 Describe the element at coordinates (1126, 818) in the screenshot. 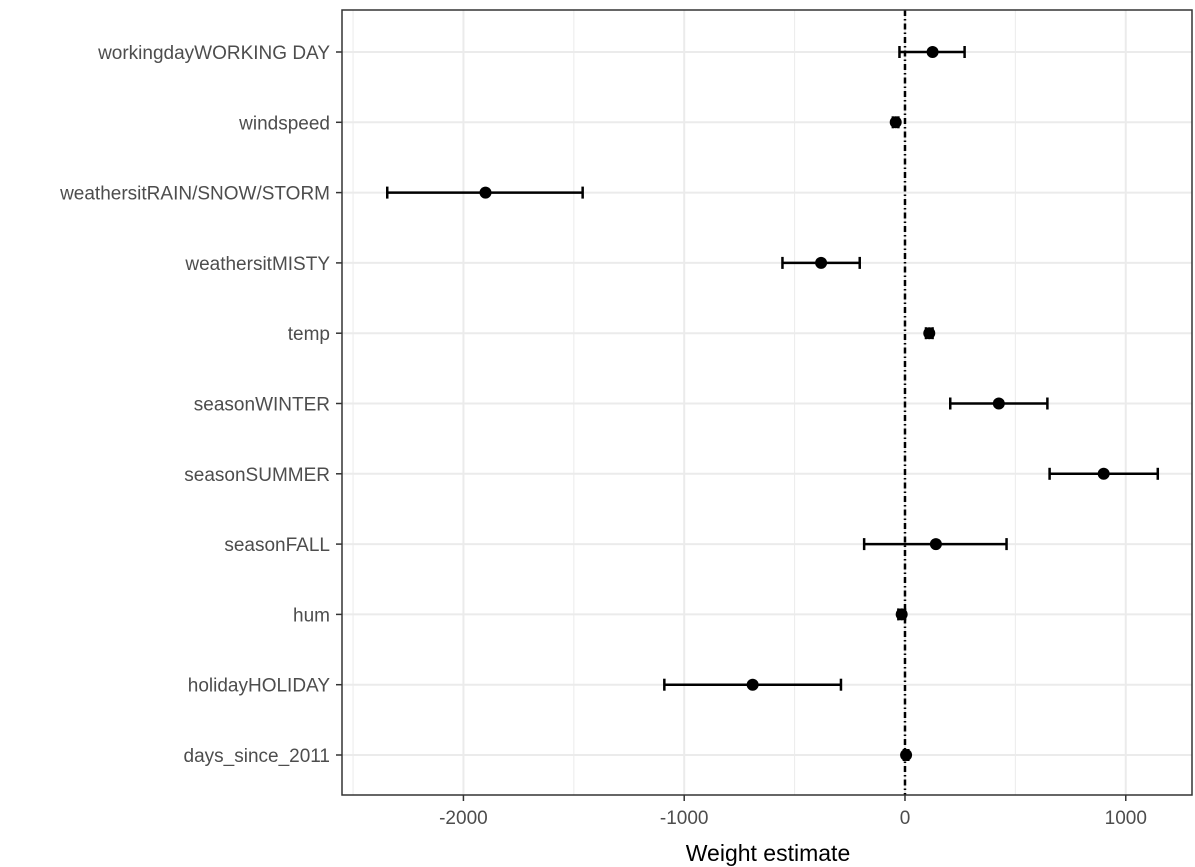

I see `x-tick-label: 1000` at that location.